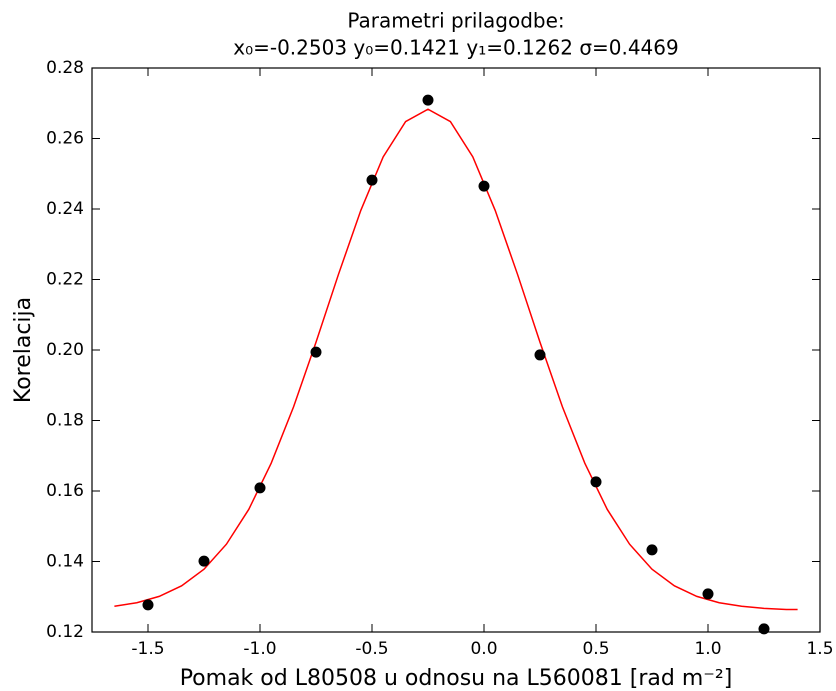  What do you see at coordinates (483, 649) in the screenshot?
I see `x-tick-label: 0.0` at bounding box center [483, 649].